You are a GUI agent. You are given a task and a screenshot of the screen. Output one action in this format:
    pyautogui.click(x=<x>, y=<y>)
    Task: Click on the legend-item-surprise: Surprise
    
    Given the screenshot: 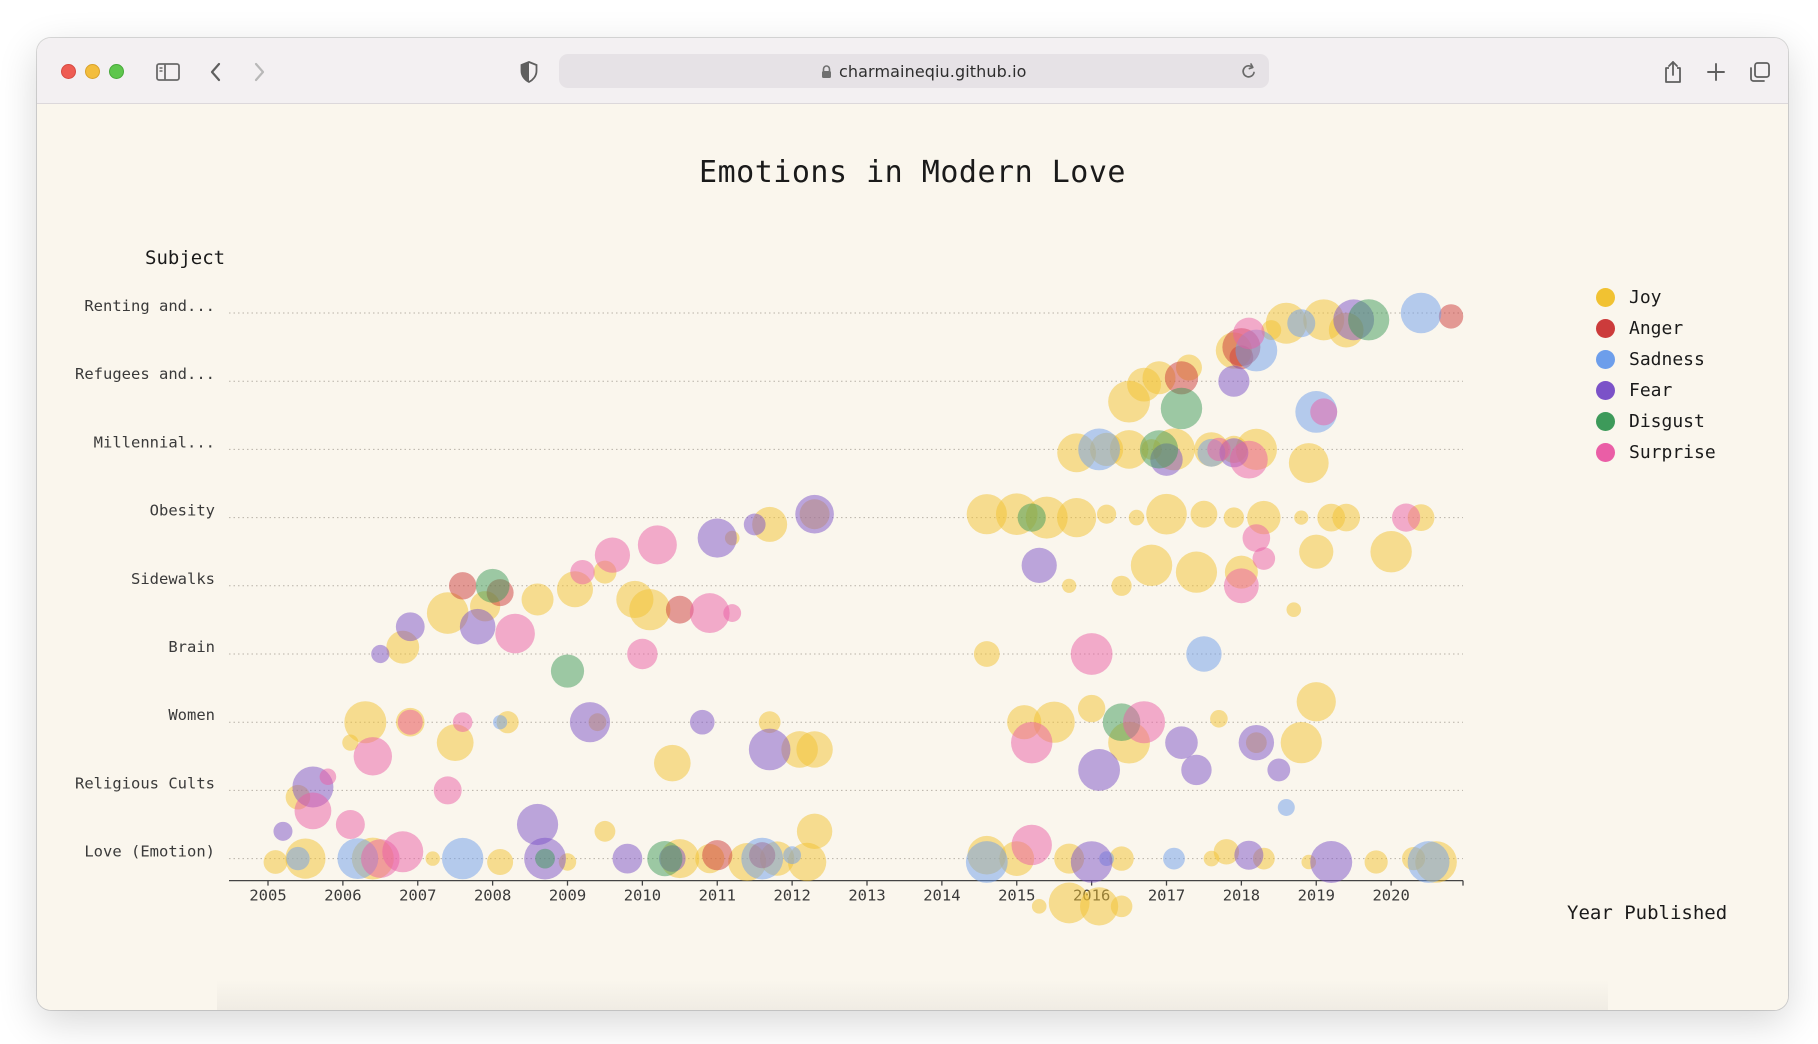 What is the action you would take?
    pyautogui.click(x=1656, y=452)
    